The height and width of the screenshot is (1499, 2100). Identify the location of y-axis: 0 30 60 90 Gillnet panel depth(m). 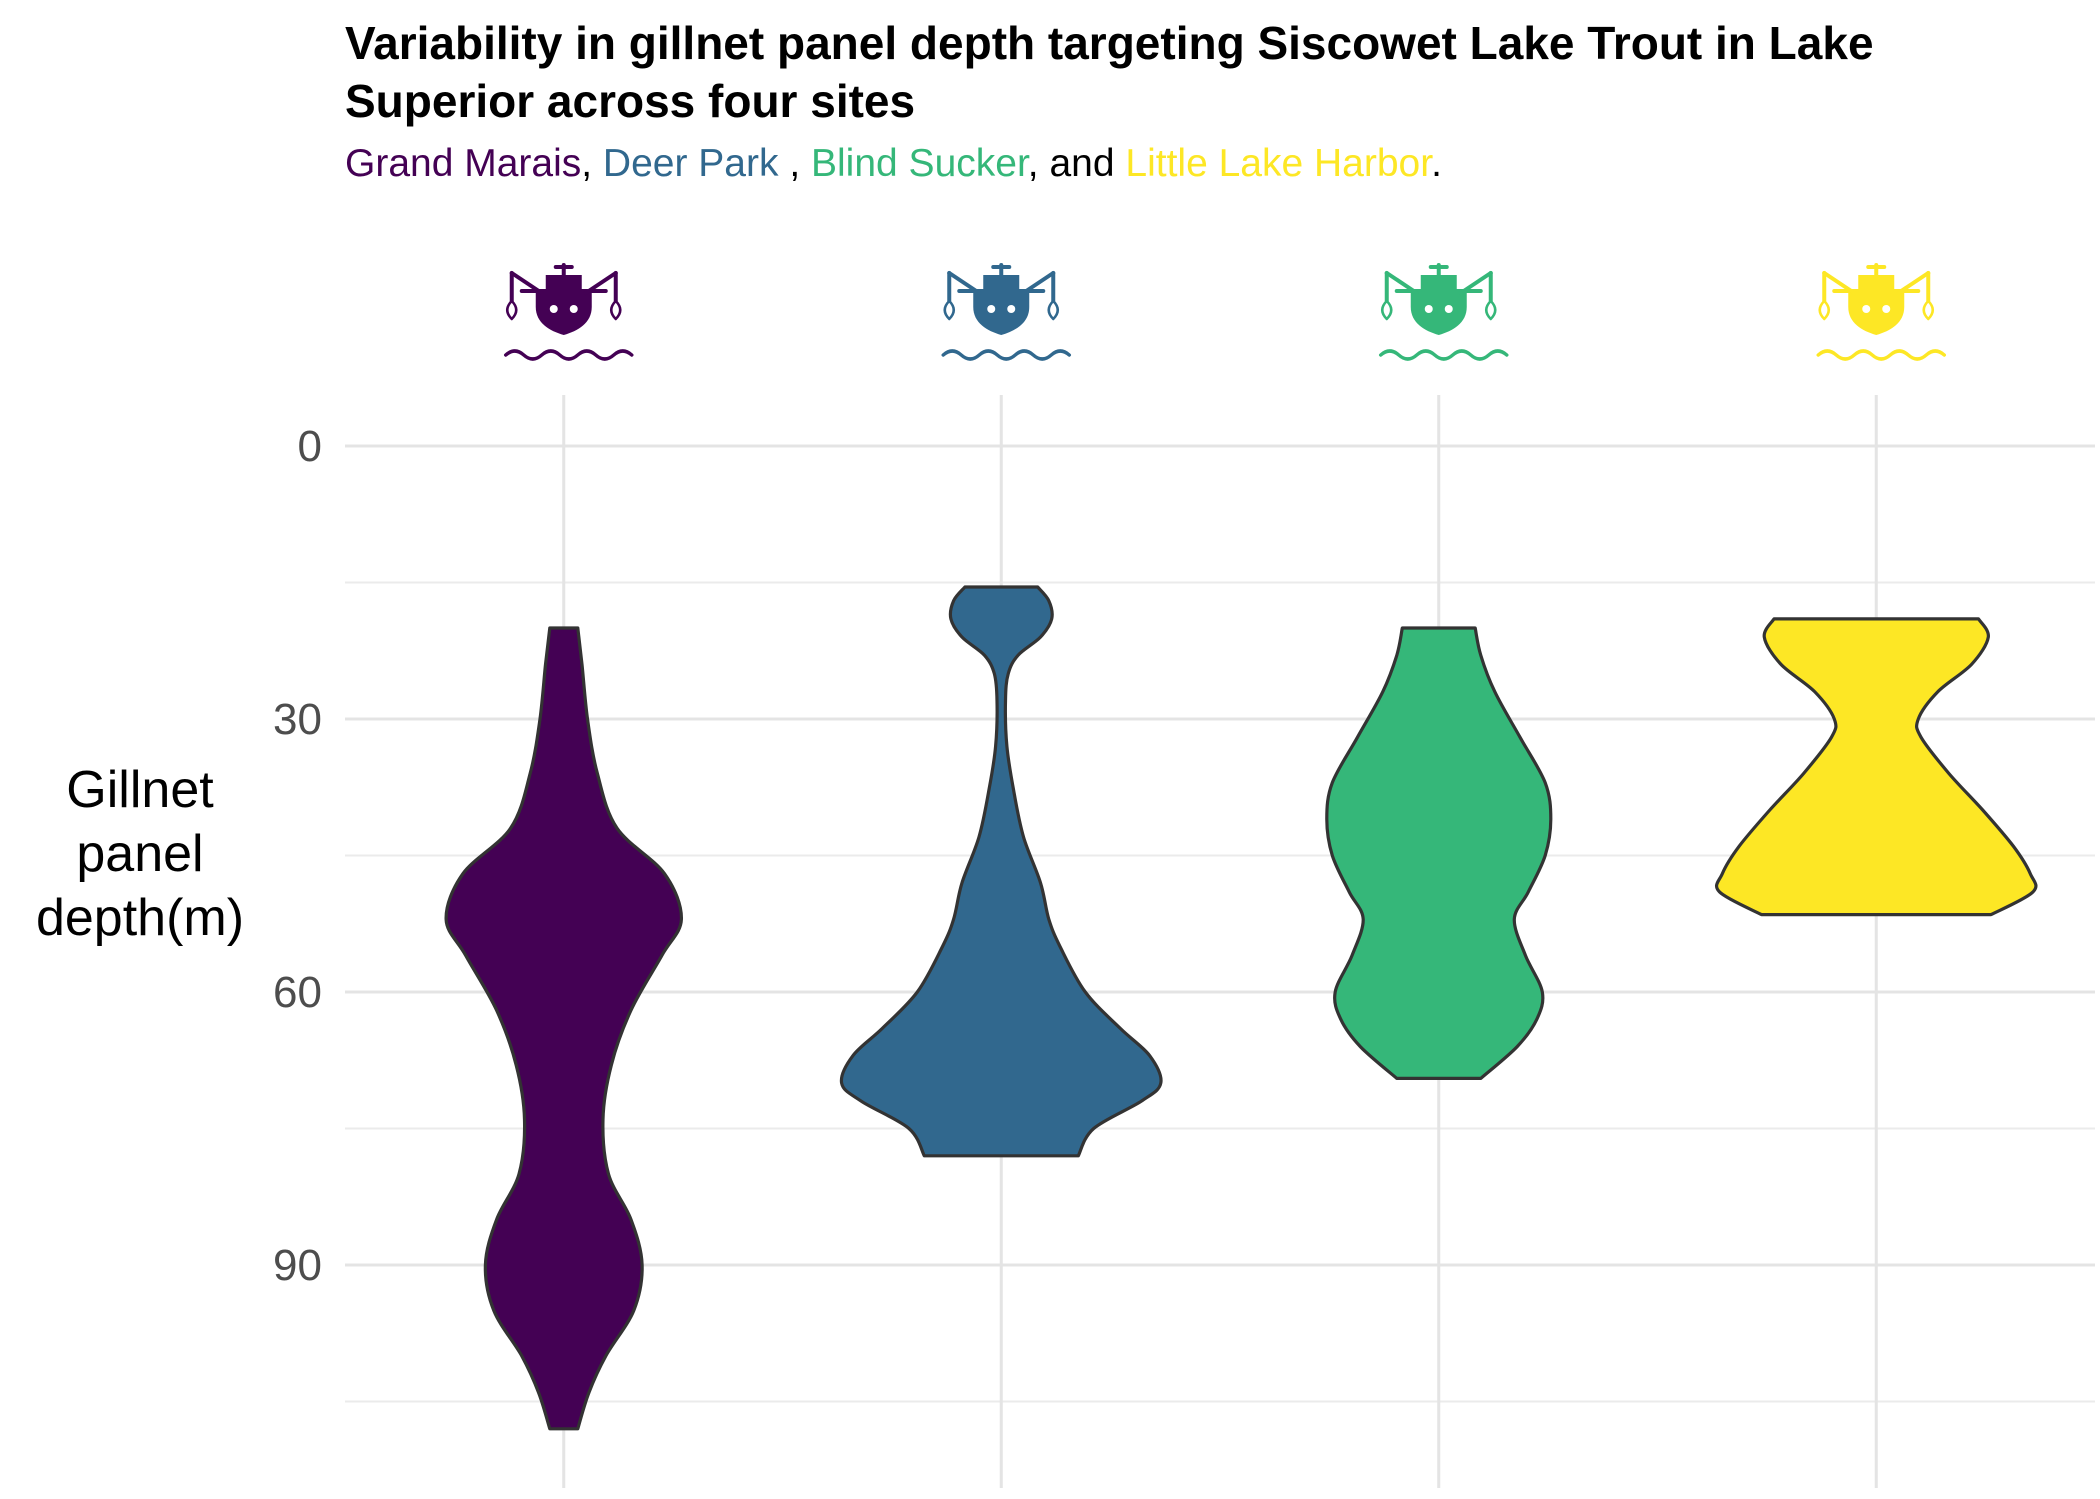
(179, 856).